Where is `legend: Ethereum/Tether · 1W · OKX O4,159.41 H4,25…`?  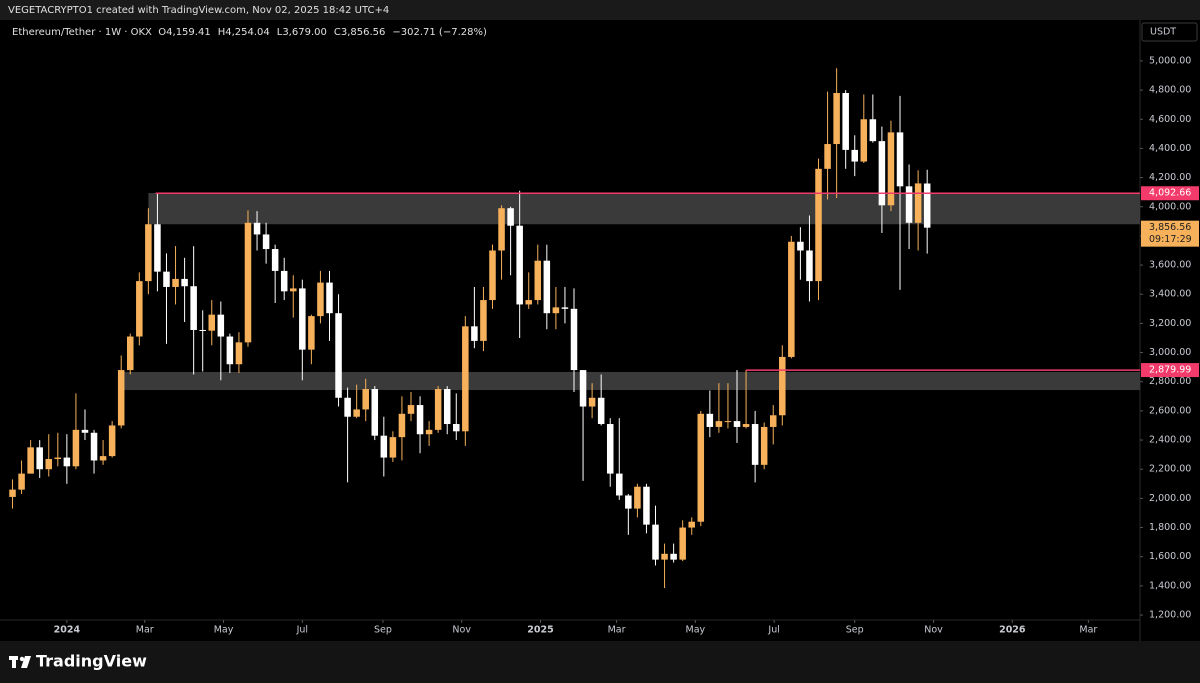 legend: Ethereum/Tether · 1W · OKX O4,159.41 H4,25… is located at coordinates (249, 32).